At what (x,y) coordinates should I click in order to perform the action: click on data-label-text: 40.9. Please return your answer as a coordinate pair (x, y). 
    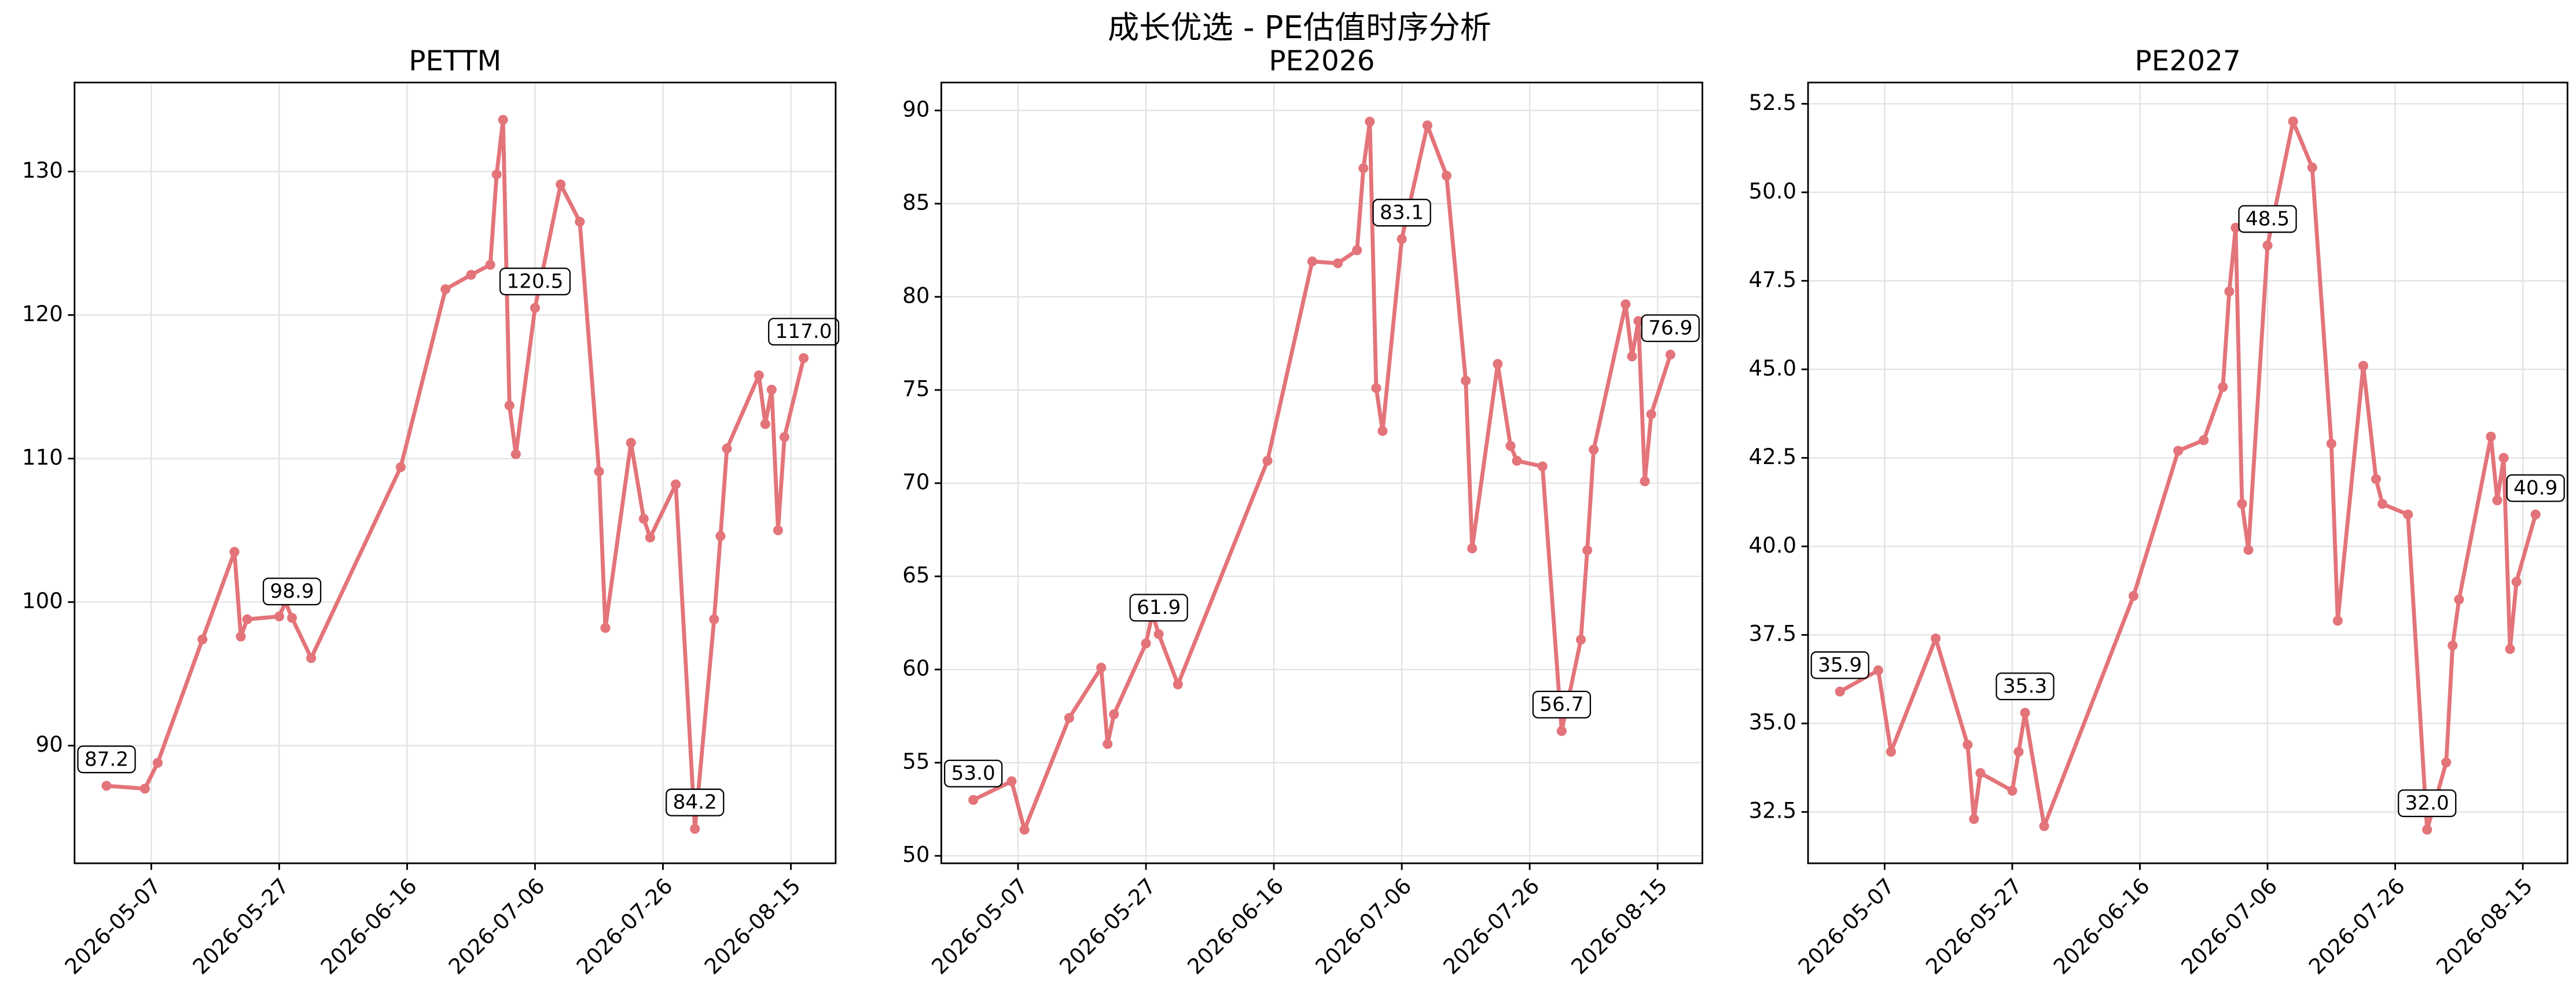
    Looking at the image, I should click on (2535, 487).